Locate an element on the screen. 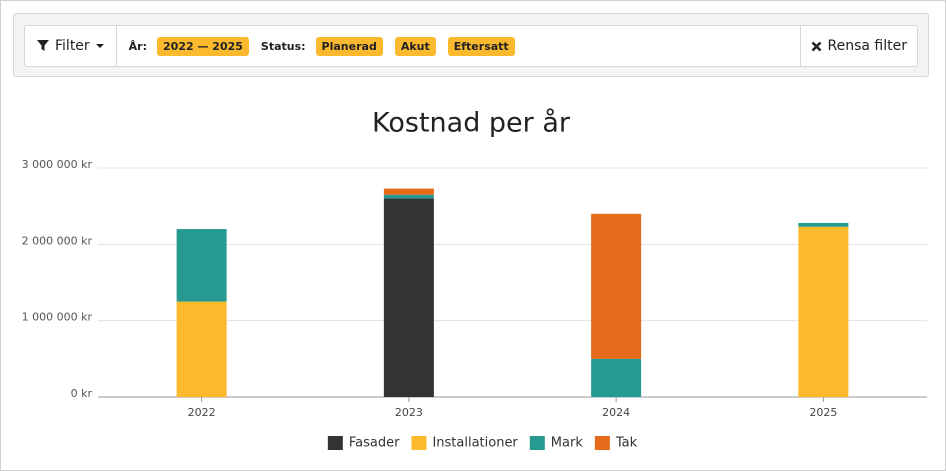 Image resolution: width=946 pixels, height=471 pixels. y-tick-label: 3 000 000 kr is located at coordinates (57, 164).